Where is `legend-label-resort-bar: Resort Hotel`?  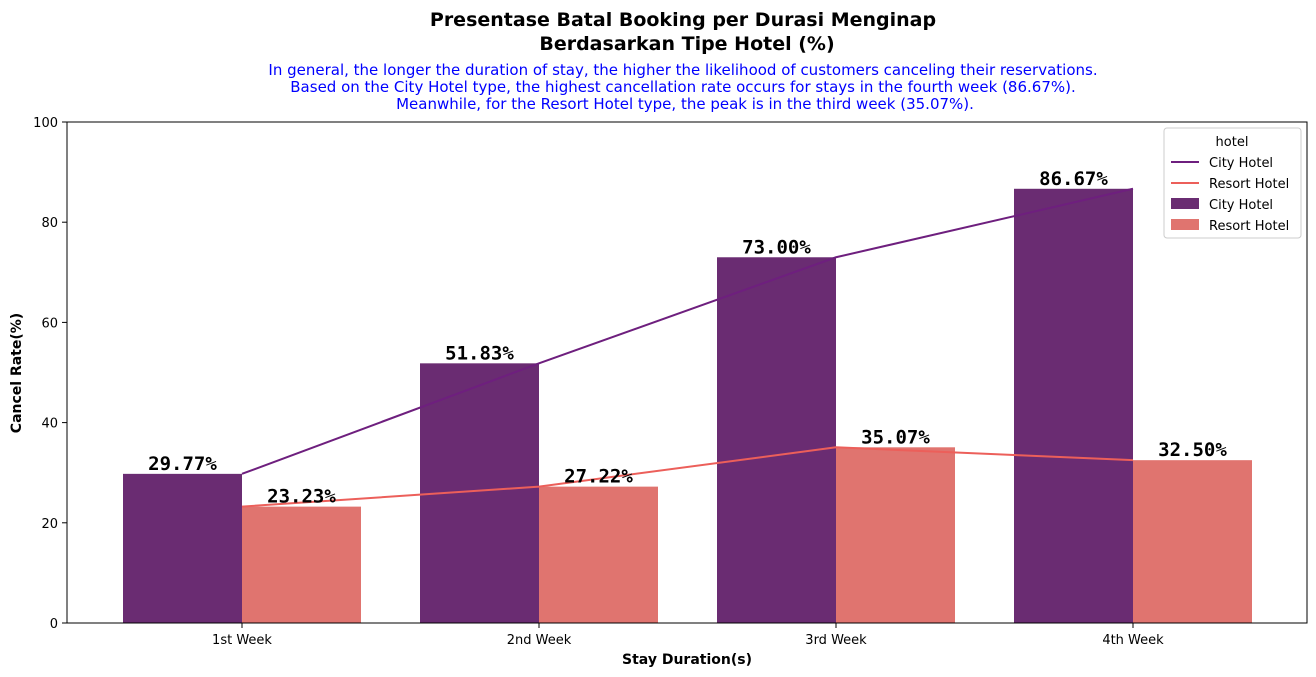
legend-label-resort-bar: Resort Hotel is located at coordinates (1249, 226).